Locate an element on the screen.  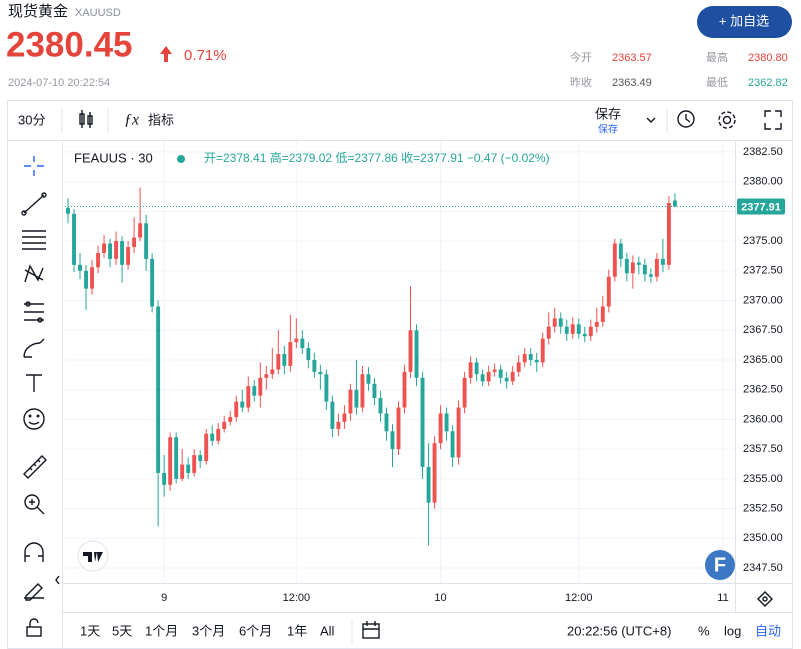
watch-button-label: + 加自选 is located at coordinates (744, 20).